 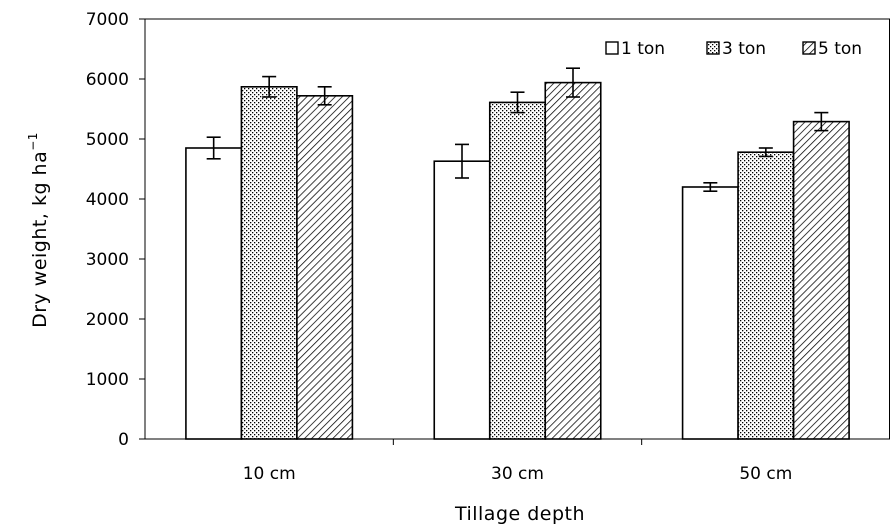 What do you see at coordinates (107, 80) in the screenshot?
I see `y-tick-label: 6000` at bounding box center [107, 80].